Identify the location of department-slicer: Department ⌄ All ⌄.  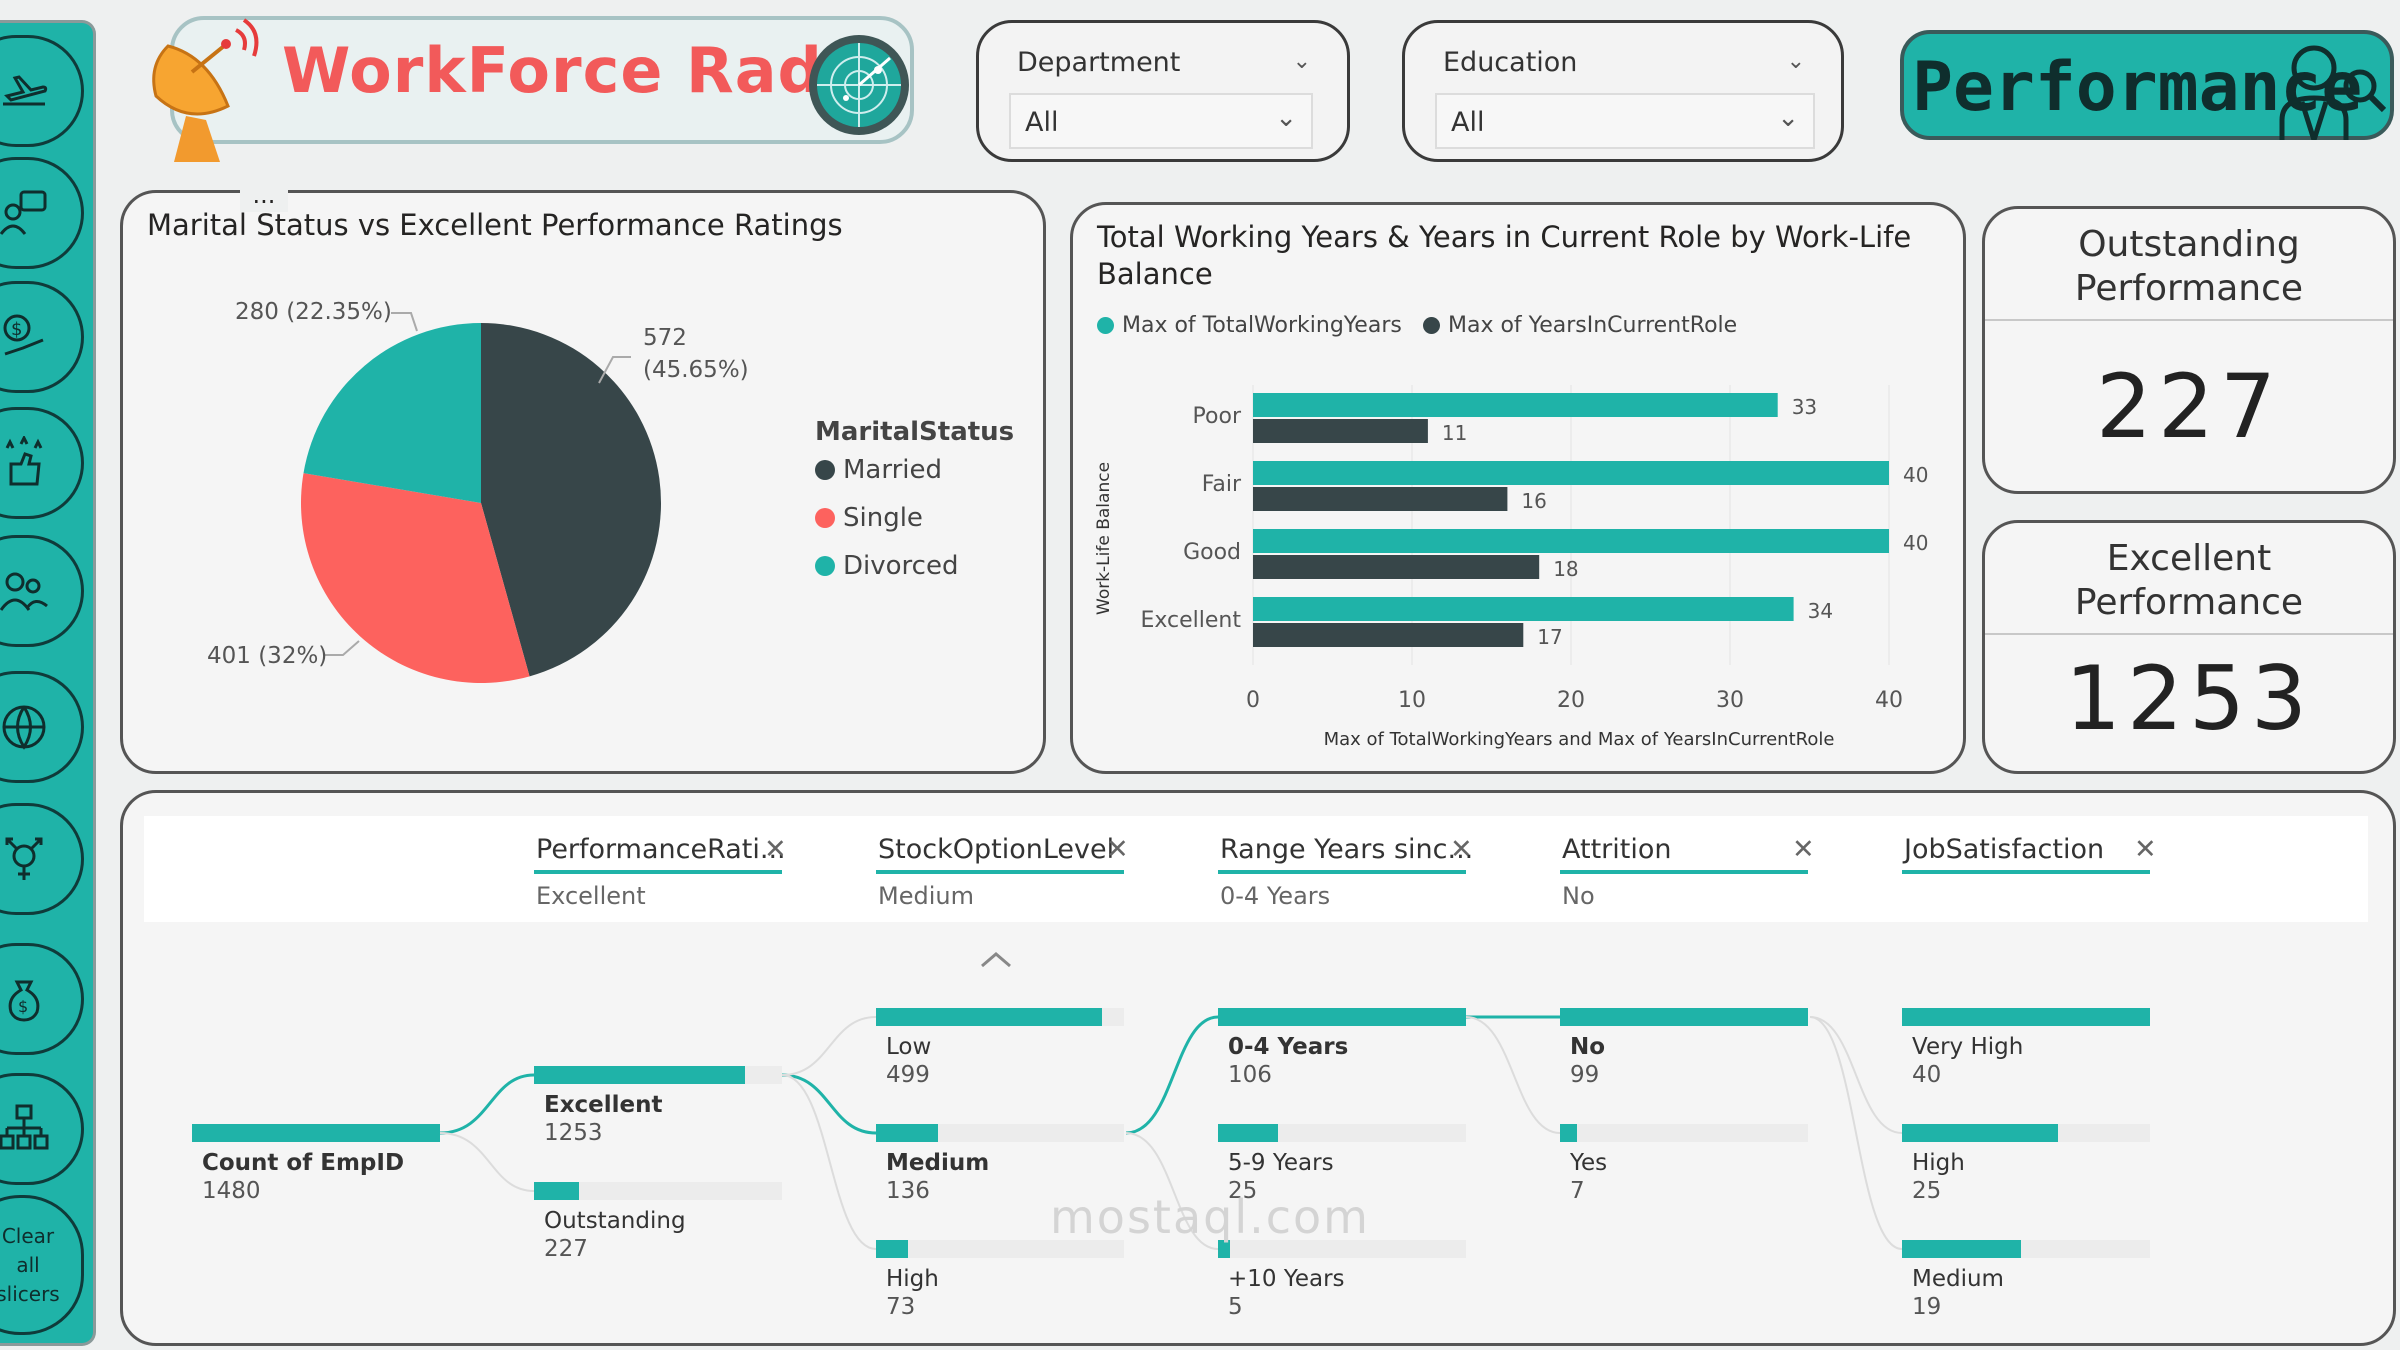
(1163, 91).